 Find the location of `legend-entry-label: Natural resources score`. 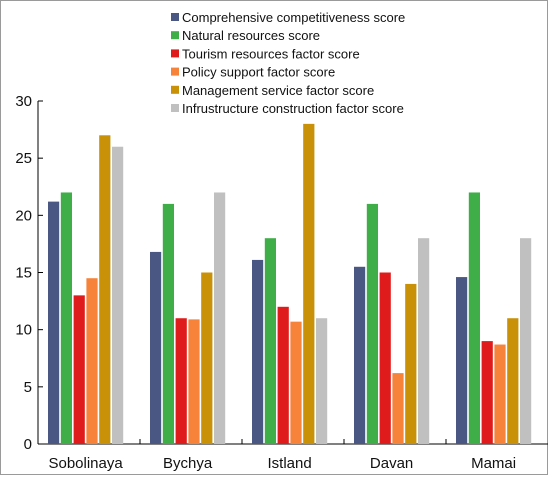

legend-entry-label: Natural resources score is located at coordinates (251, 35).